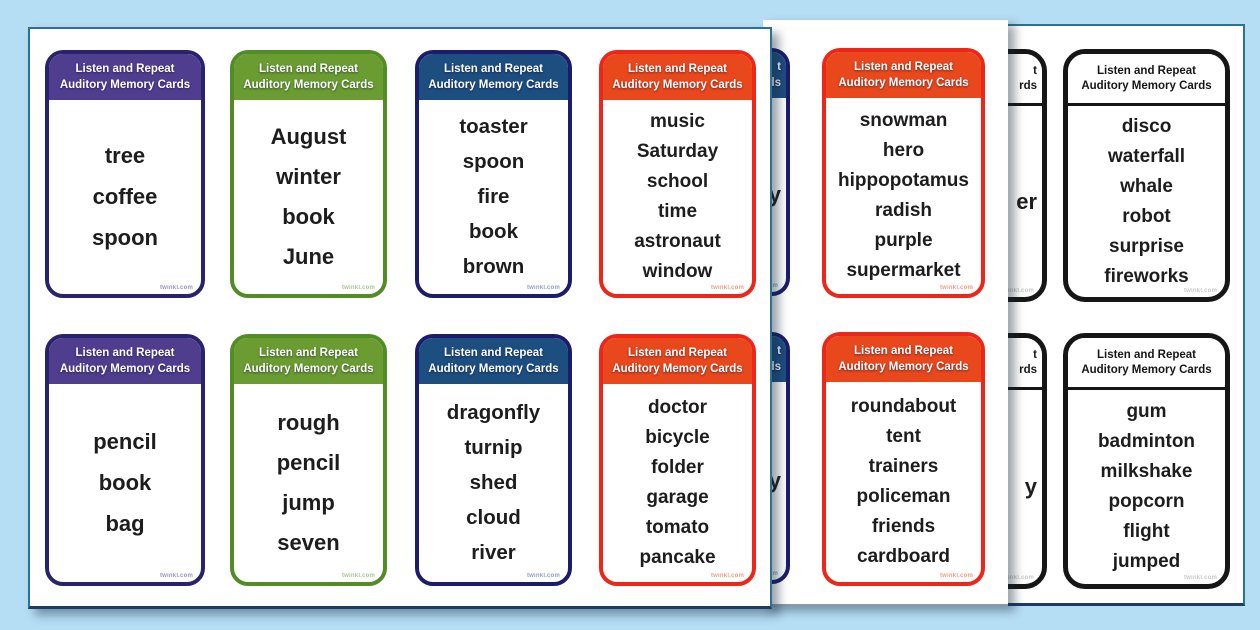  Describe the element at coordinates (1146, 501) in the screenshot. I see `word: popcorn` at that location.